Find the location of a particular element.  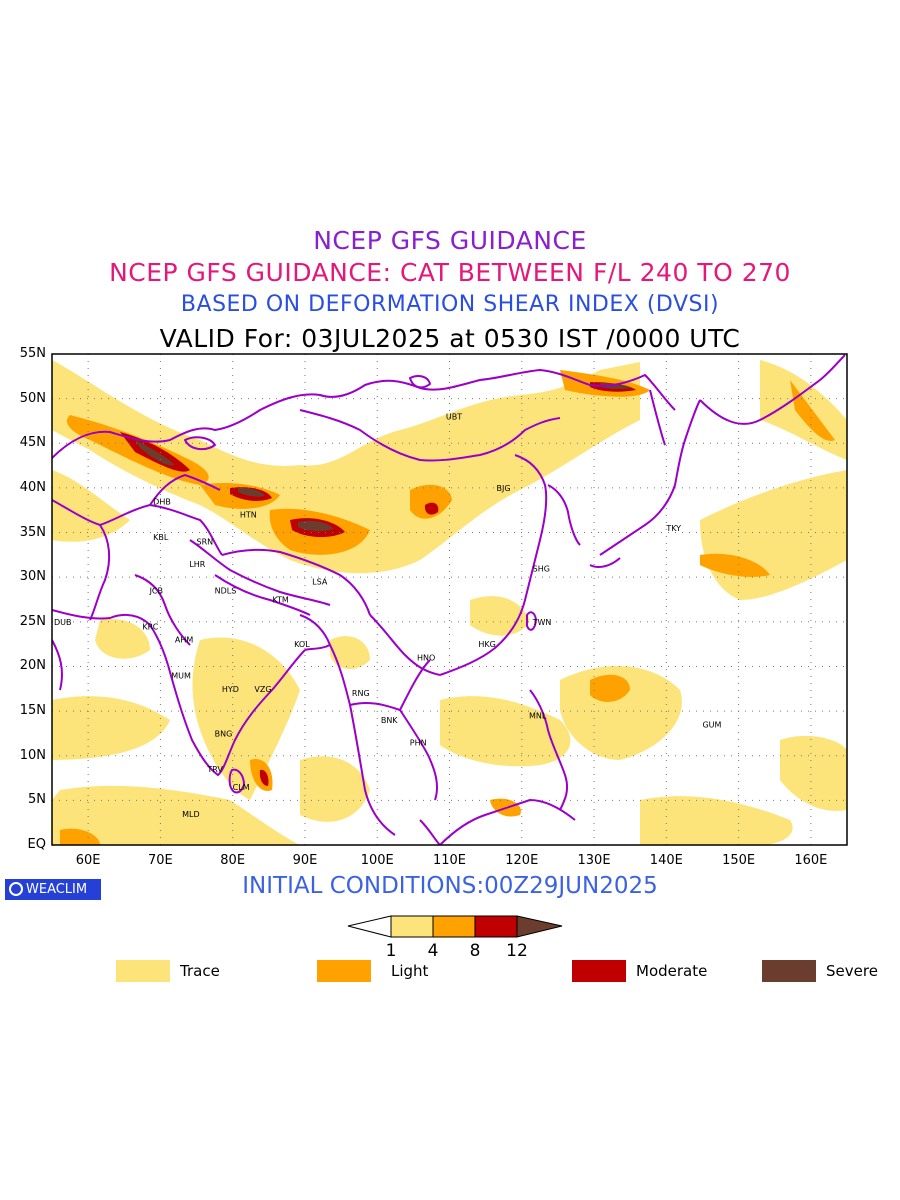

city-label: KRC is located at coordinates (150, 626).